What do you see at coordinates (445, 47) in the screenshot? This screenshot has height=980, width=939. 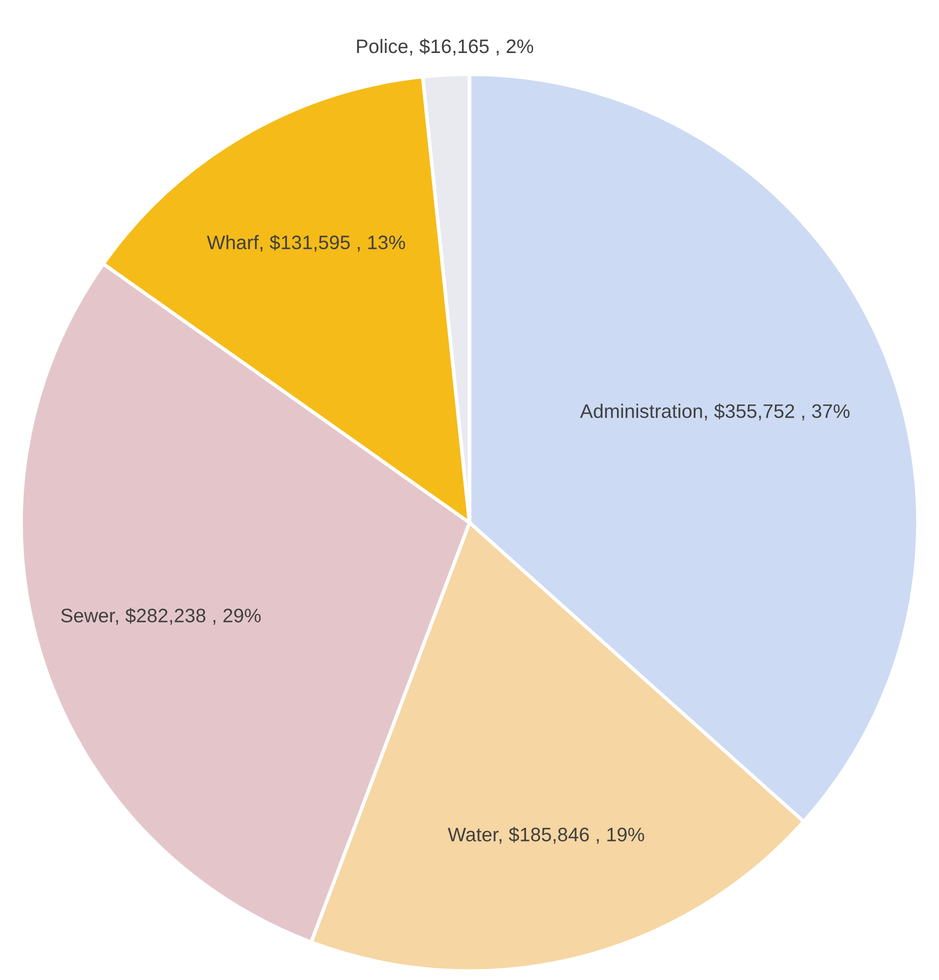 I see `slice-label: Police, $16,165 , 2%` at bounding box center [445, 47].